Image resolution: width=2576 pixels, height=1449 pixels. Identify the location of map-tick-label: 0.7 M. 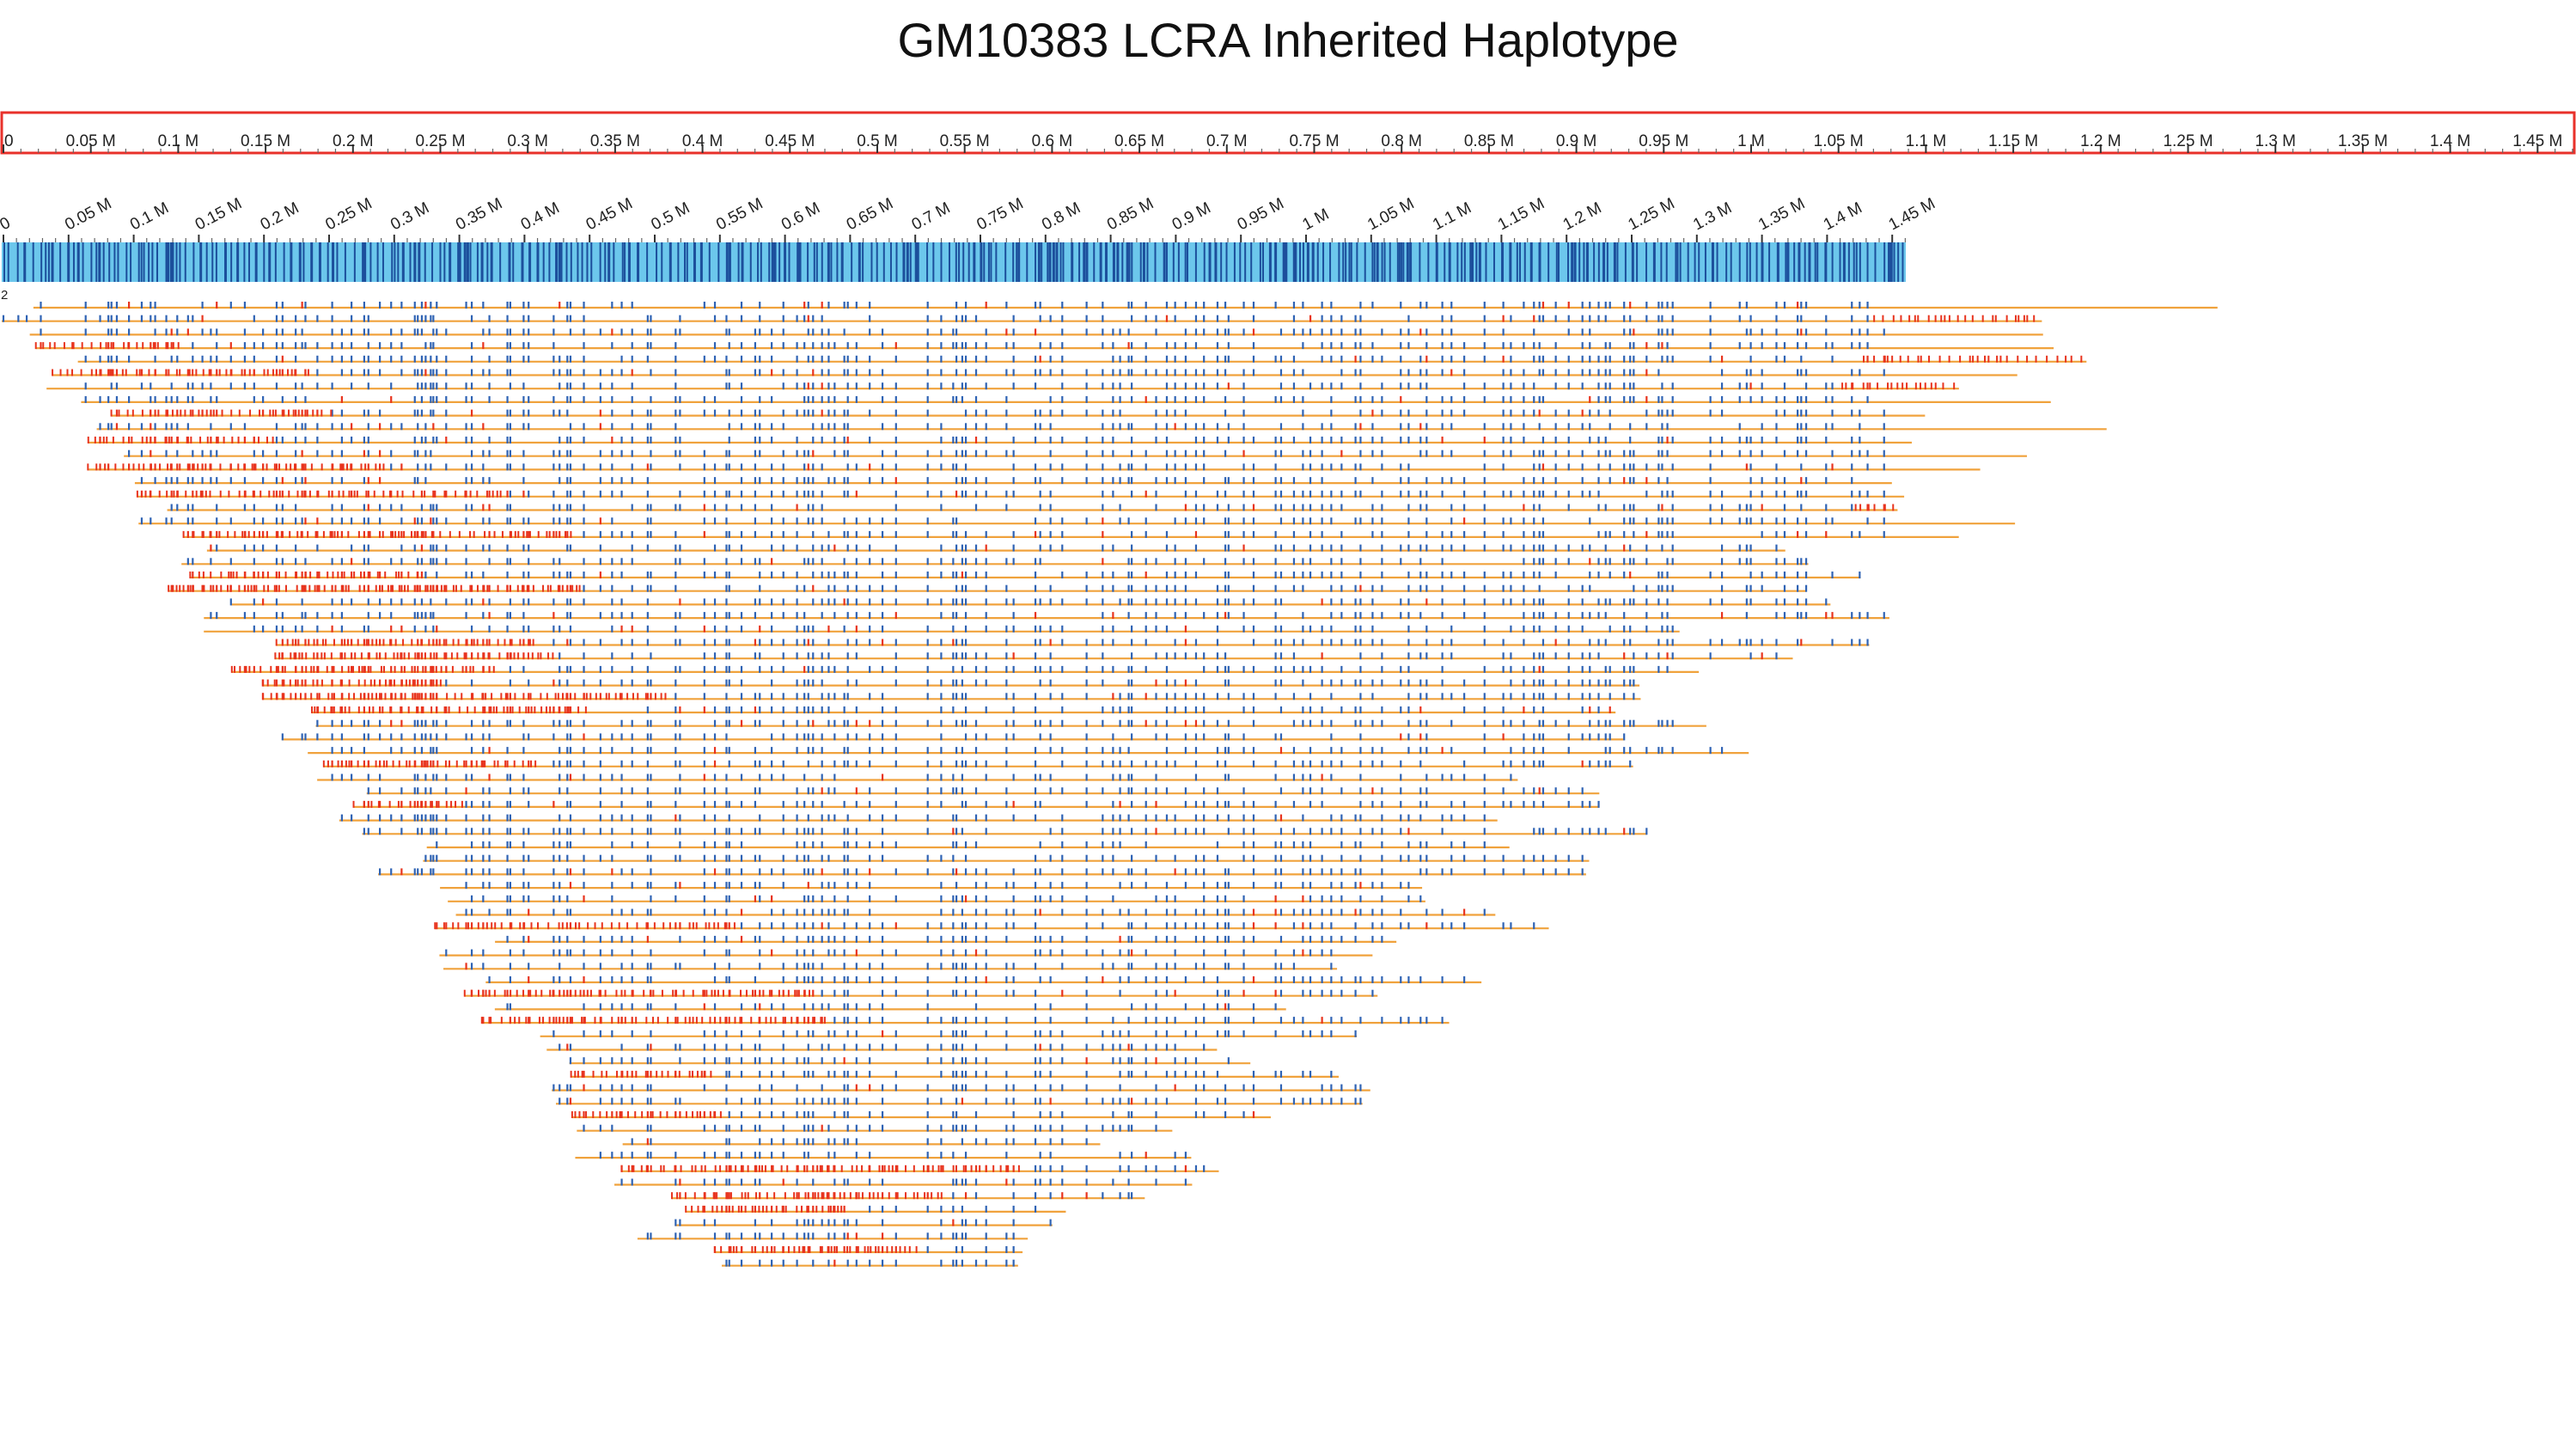
(931, 217).